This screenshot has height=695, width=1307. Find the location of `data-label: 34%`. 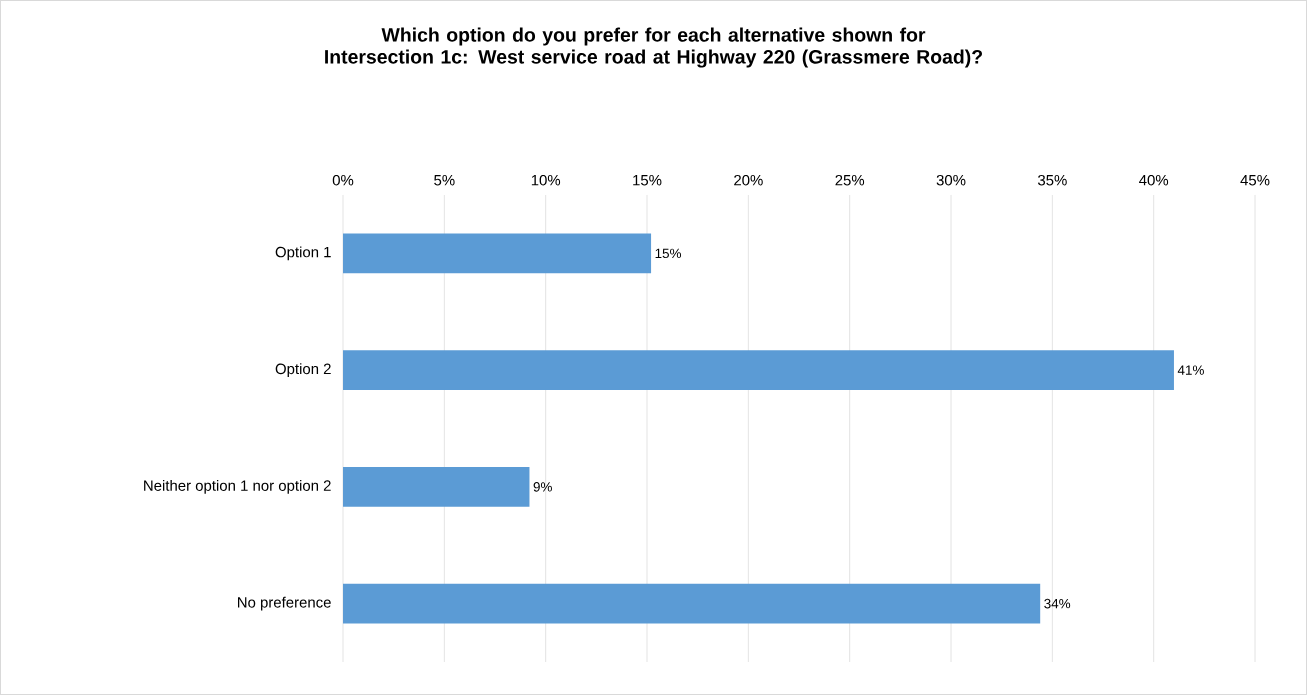

data-label: 34% is located at coordinates (1057, 603).